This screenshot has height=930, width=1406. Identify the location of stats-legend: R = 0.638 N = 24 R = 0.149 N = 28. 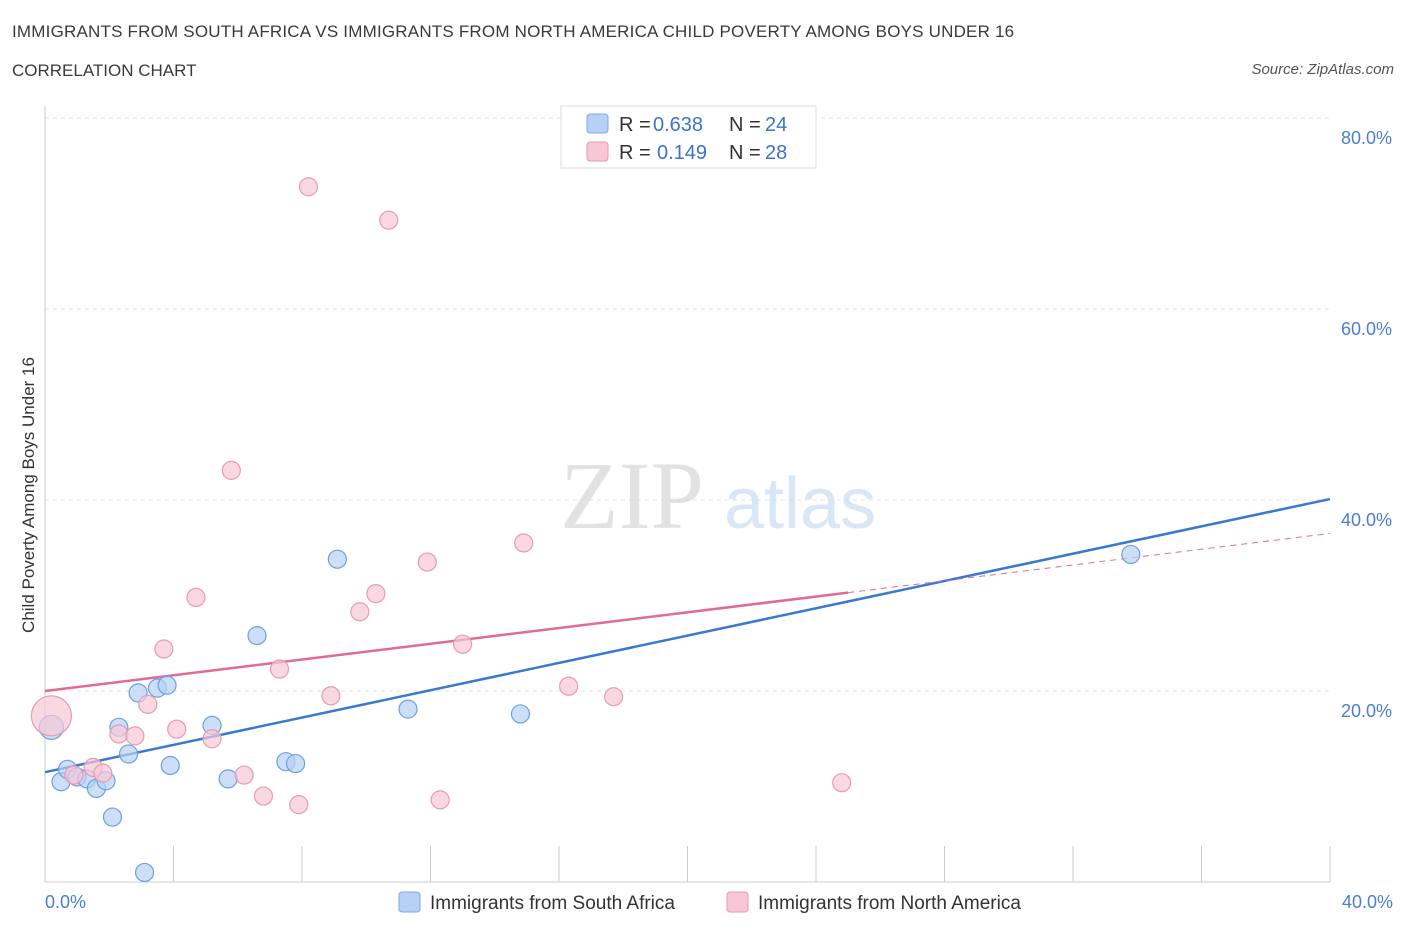
(688, 137).